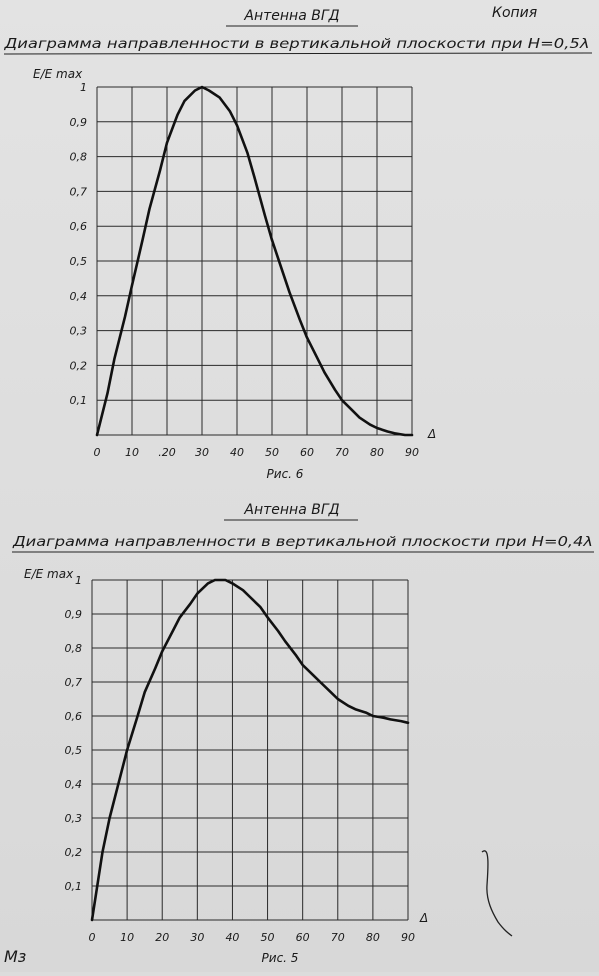 This screenshot has height=976, width=599. What do you see at coordinates (15, 956) in the screenshot?
I see `handwritten-mark: Мз` at bounding box center [15, 956].